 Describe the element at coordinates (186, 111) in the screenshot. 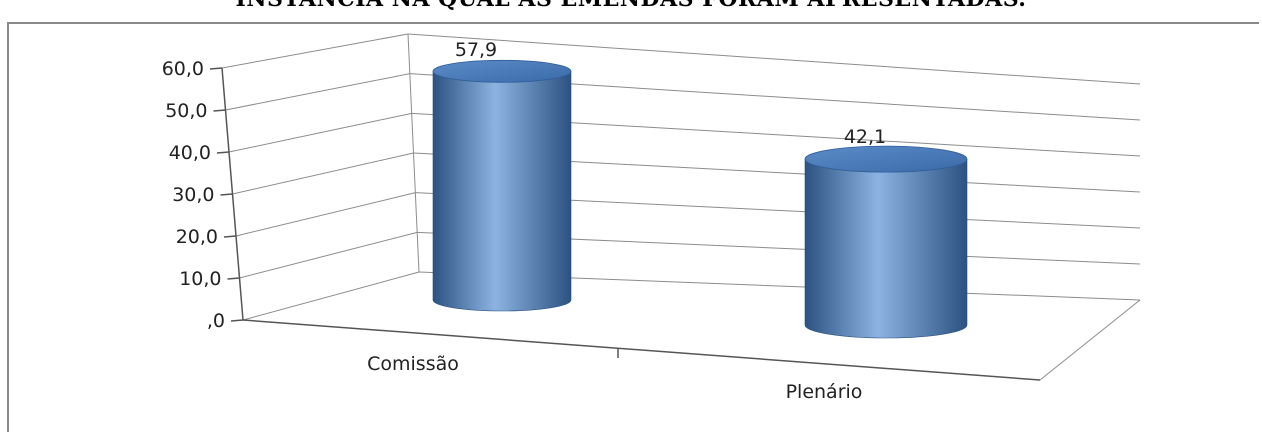

I see `y-tick-label: 50,0` at that location.